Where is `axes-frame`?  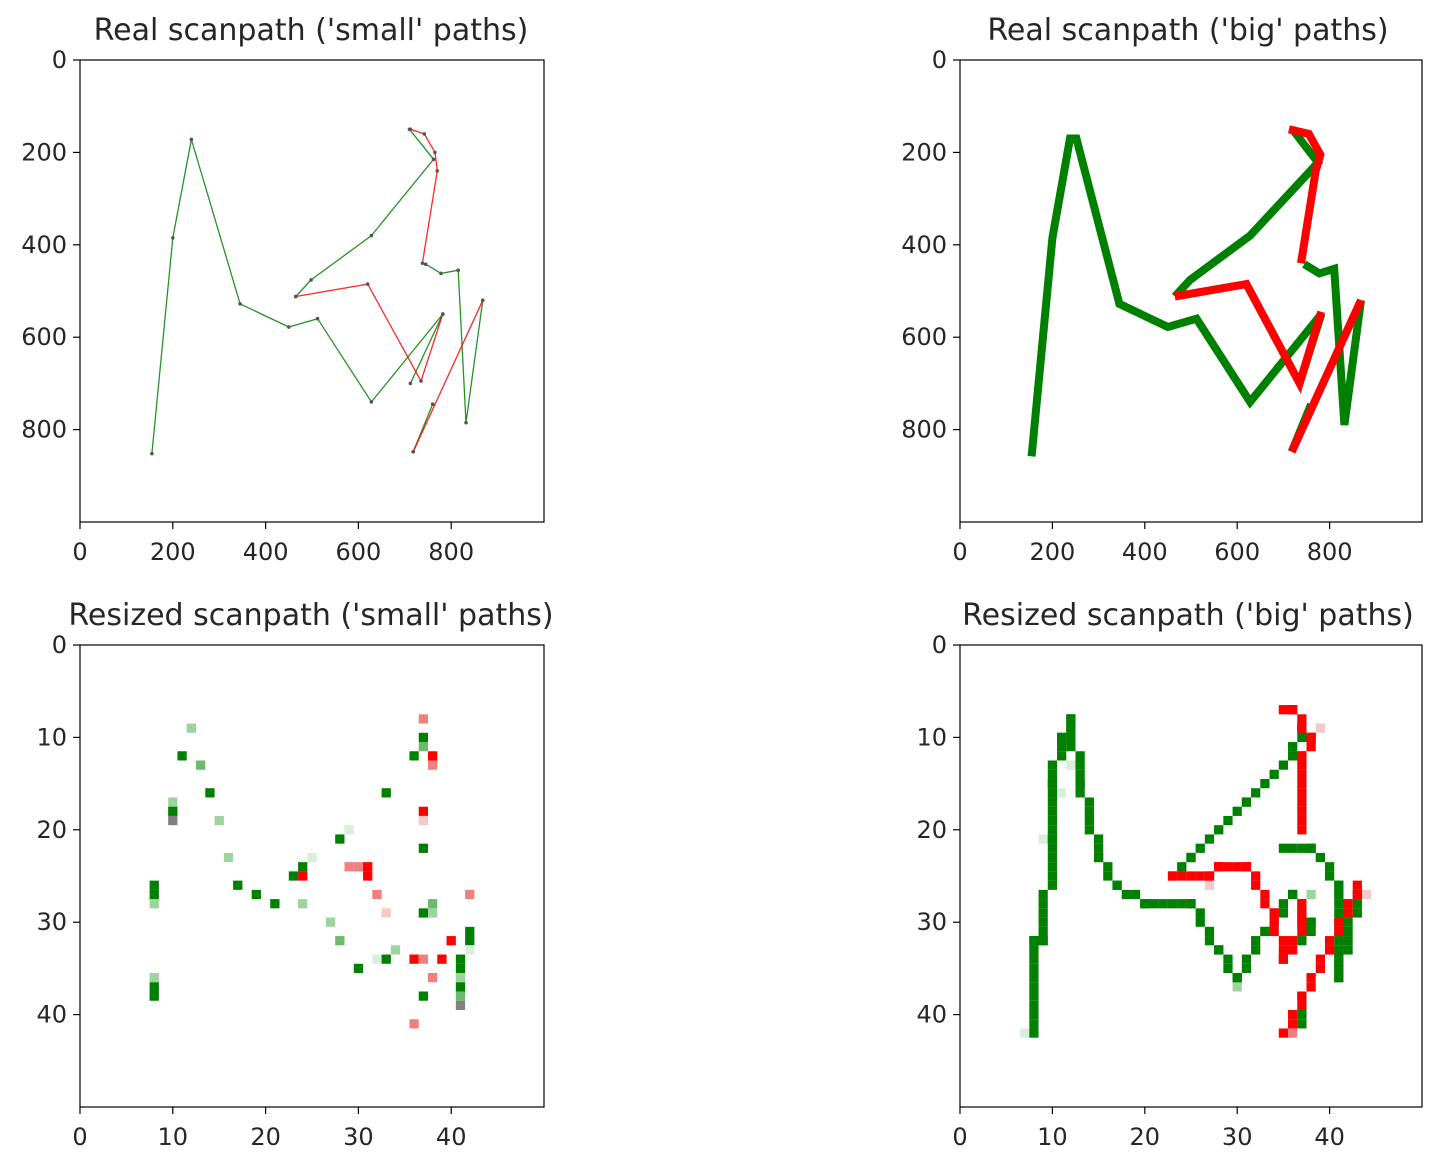 axes-frame is located at coordinates (1191, 291).